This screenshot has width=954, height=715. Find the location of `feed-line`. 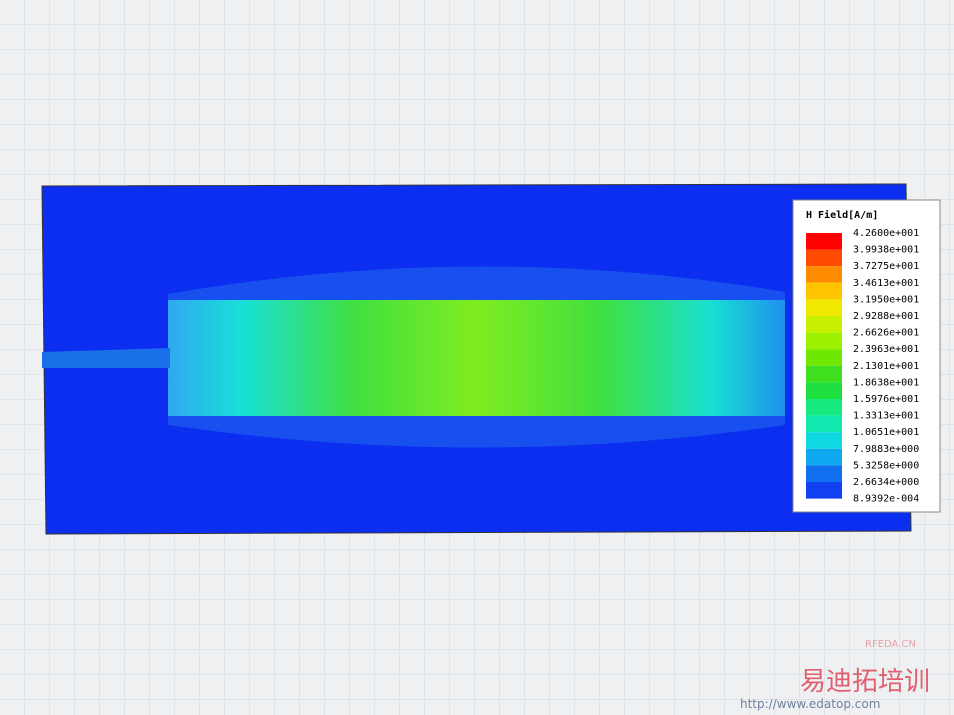

feed-line is located at coordinates (106, 358).